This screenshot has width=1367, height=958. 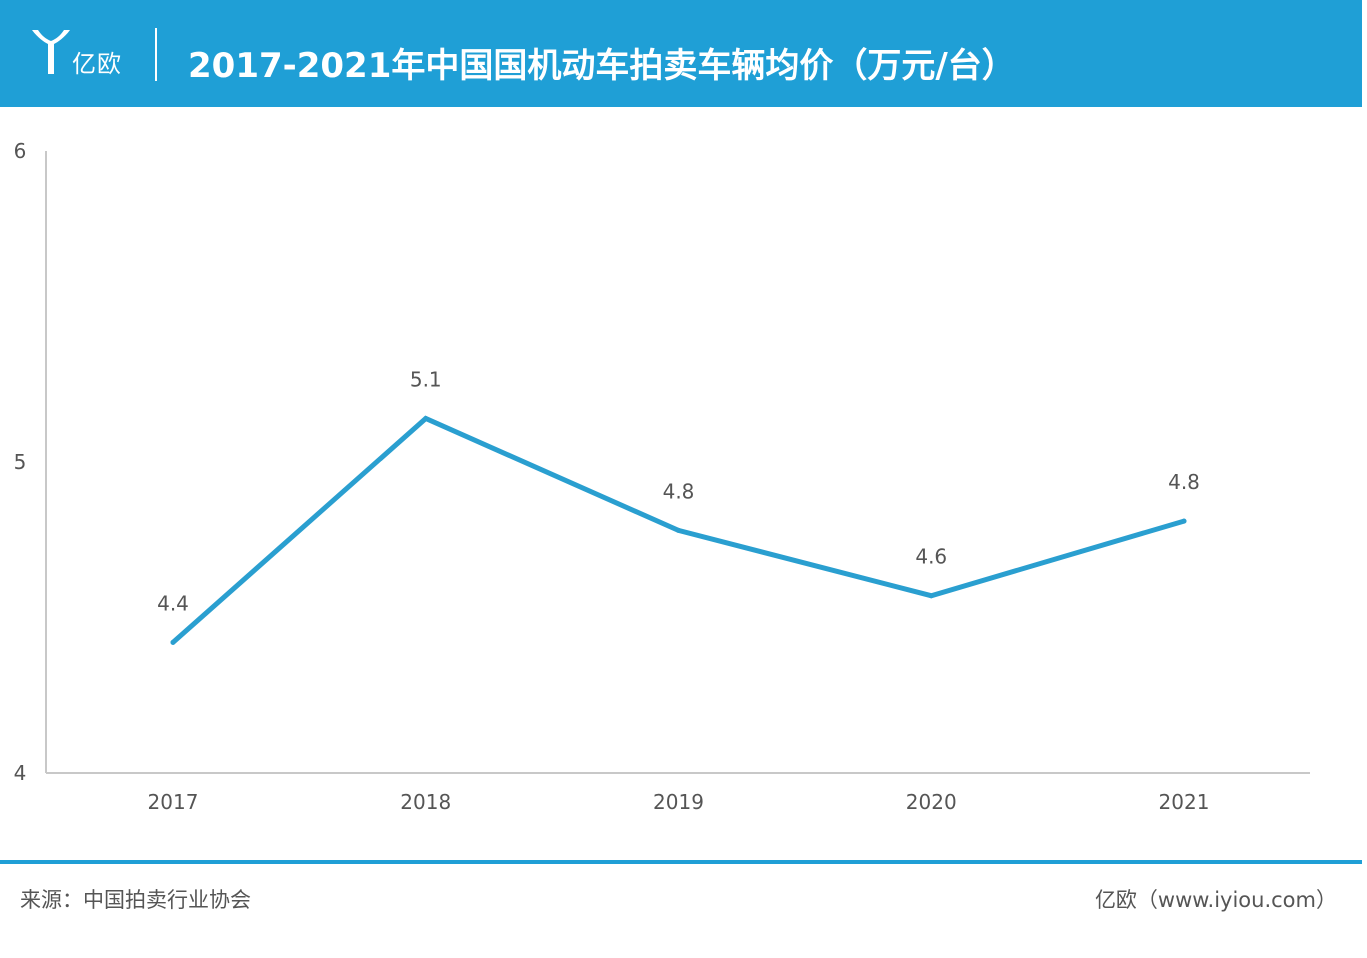 I want to click on x-tick-label: 2017, so click(x=173, y=802).